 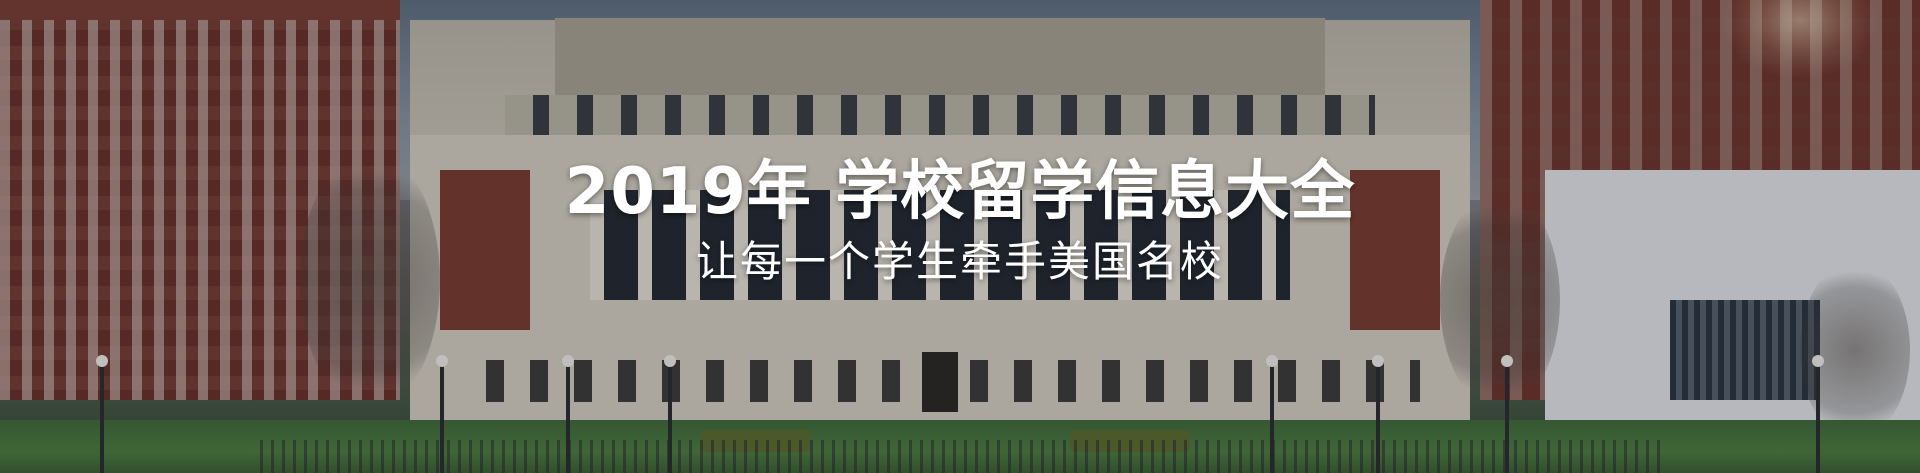 I want to click on library-colonnade, so click(x=940, y=245).